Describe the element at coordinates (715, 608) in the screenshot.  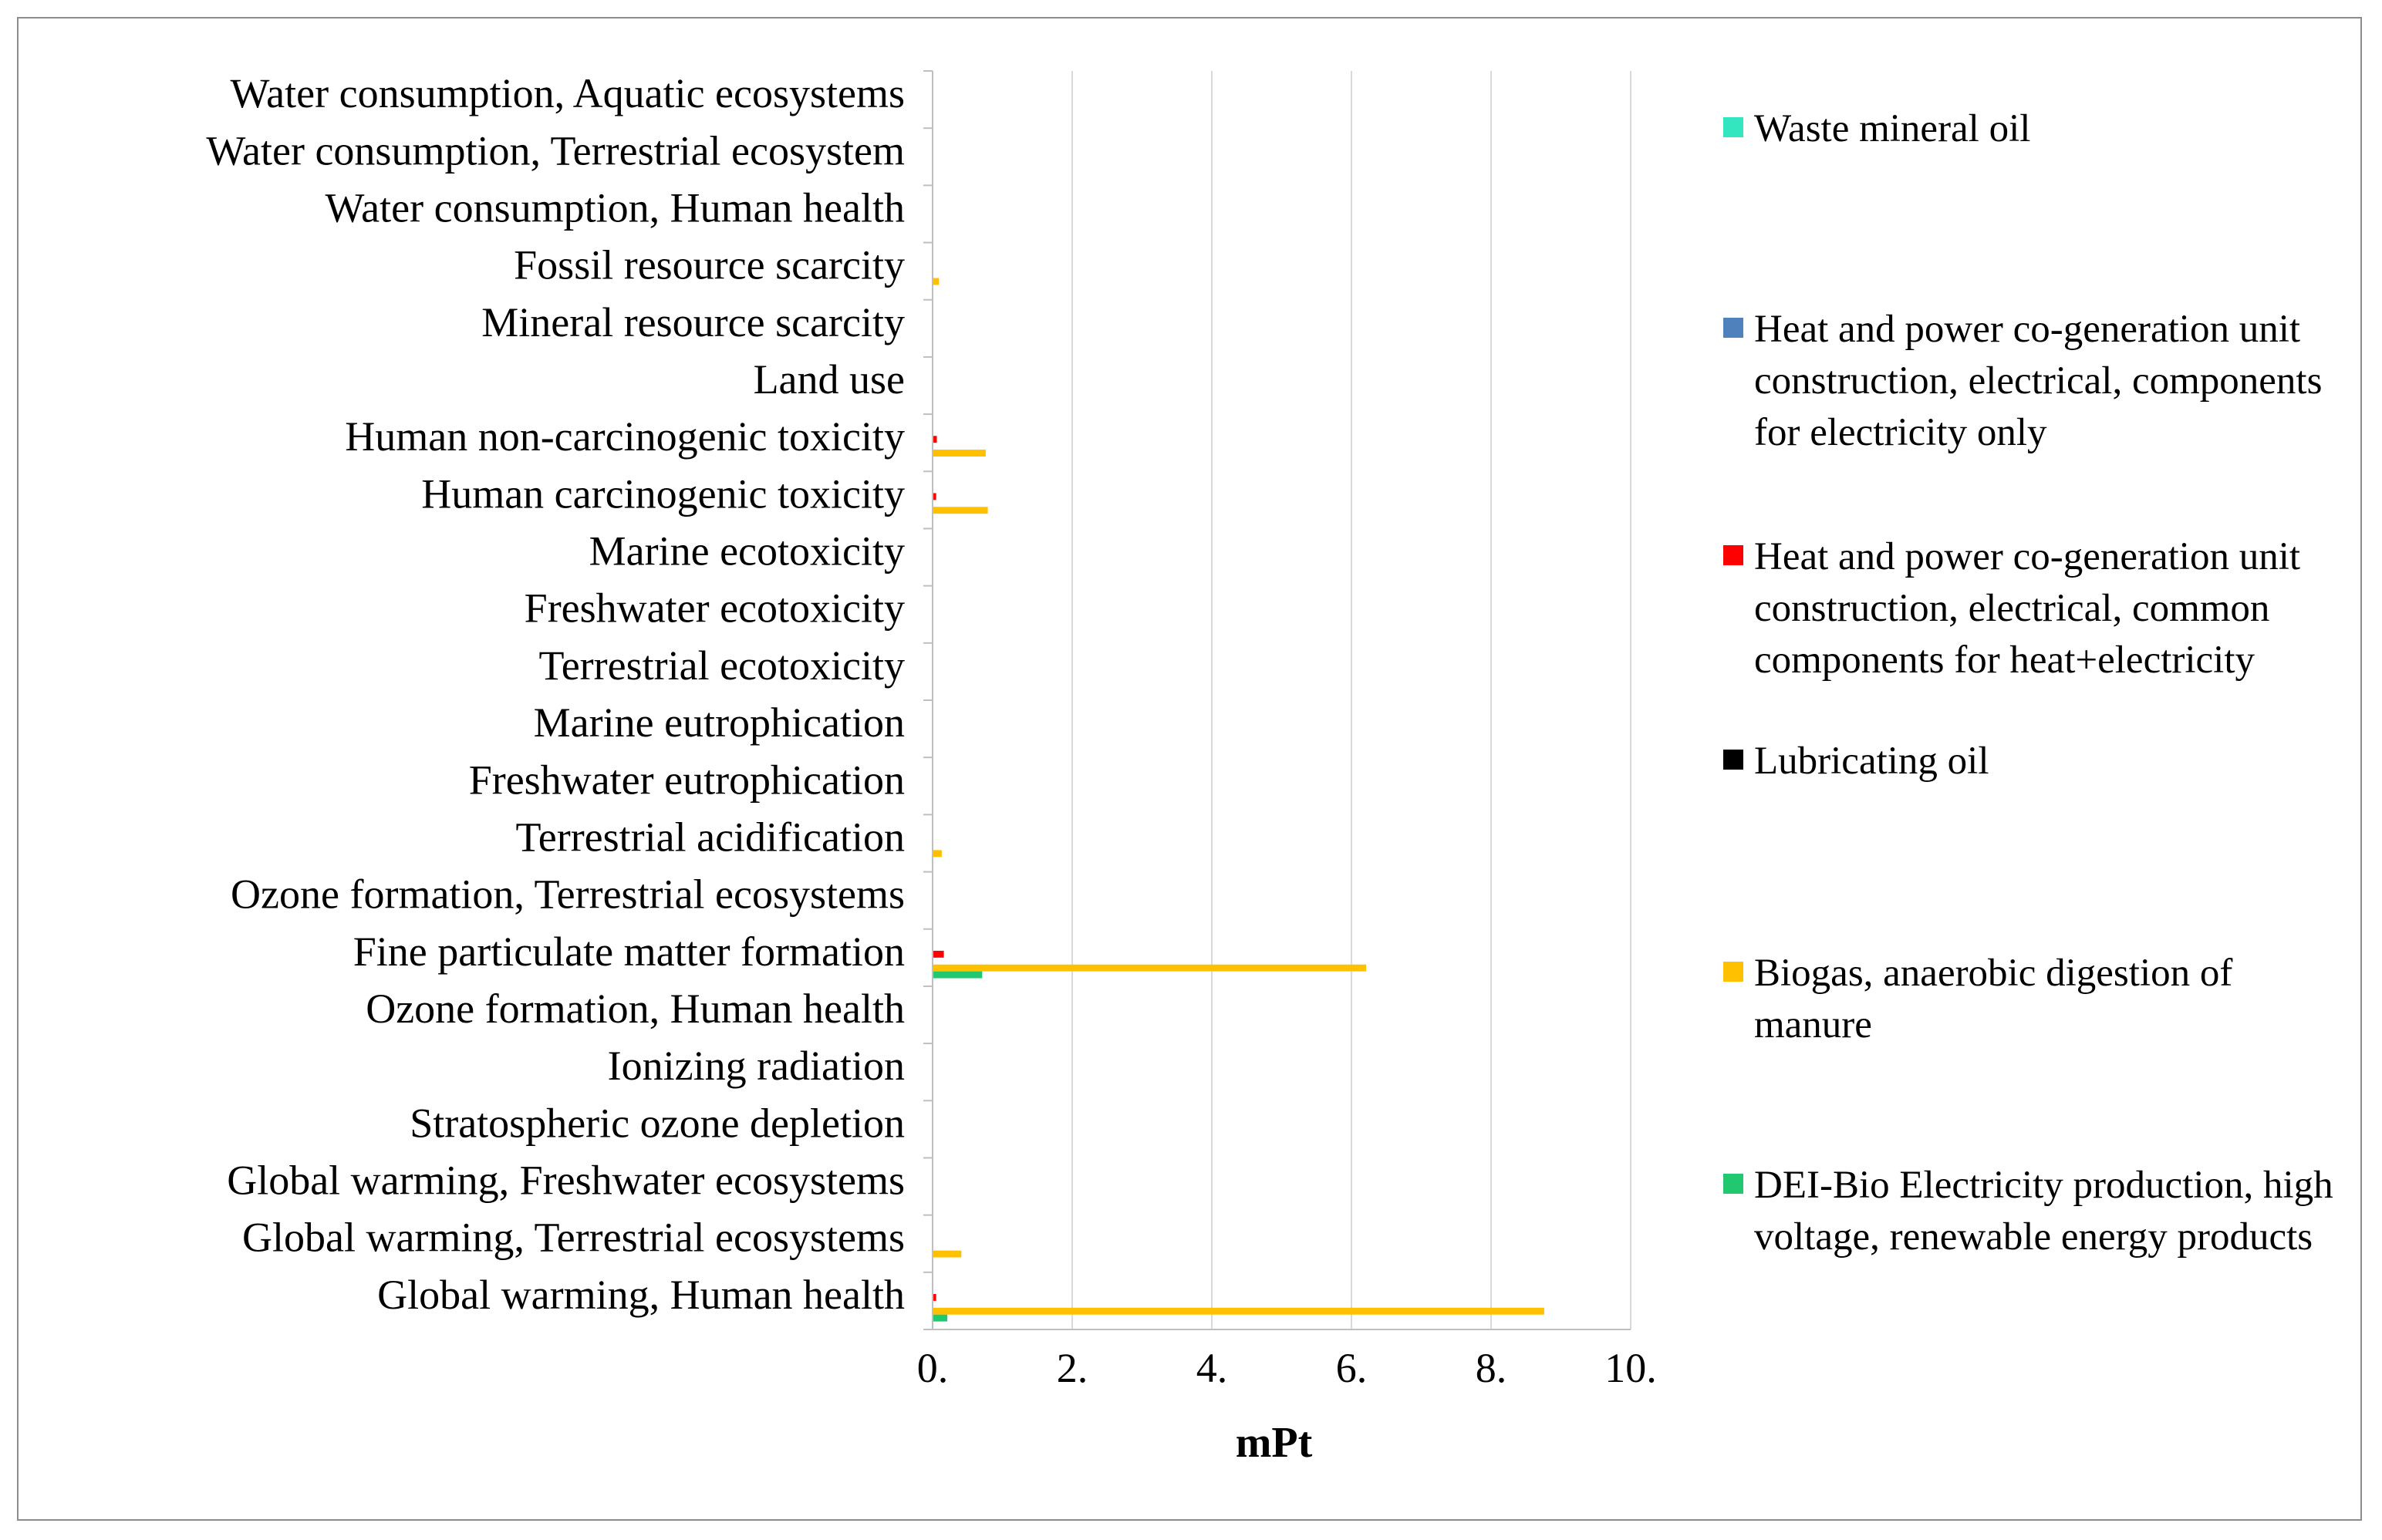
I see `category-label: Freshwater ecotoxicity` at that location.